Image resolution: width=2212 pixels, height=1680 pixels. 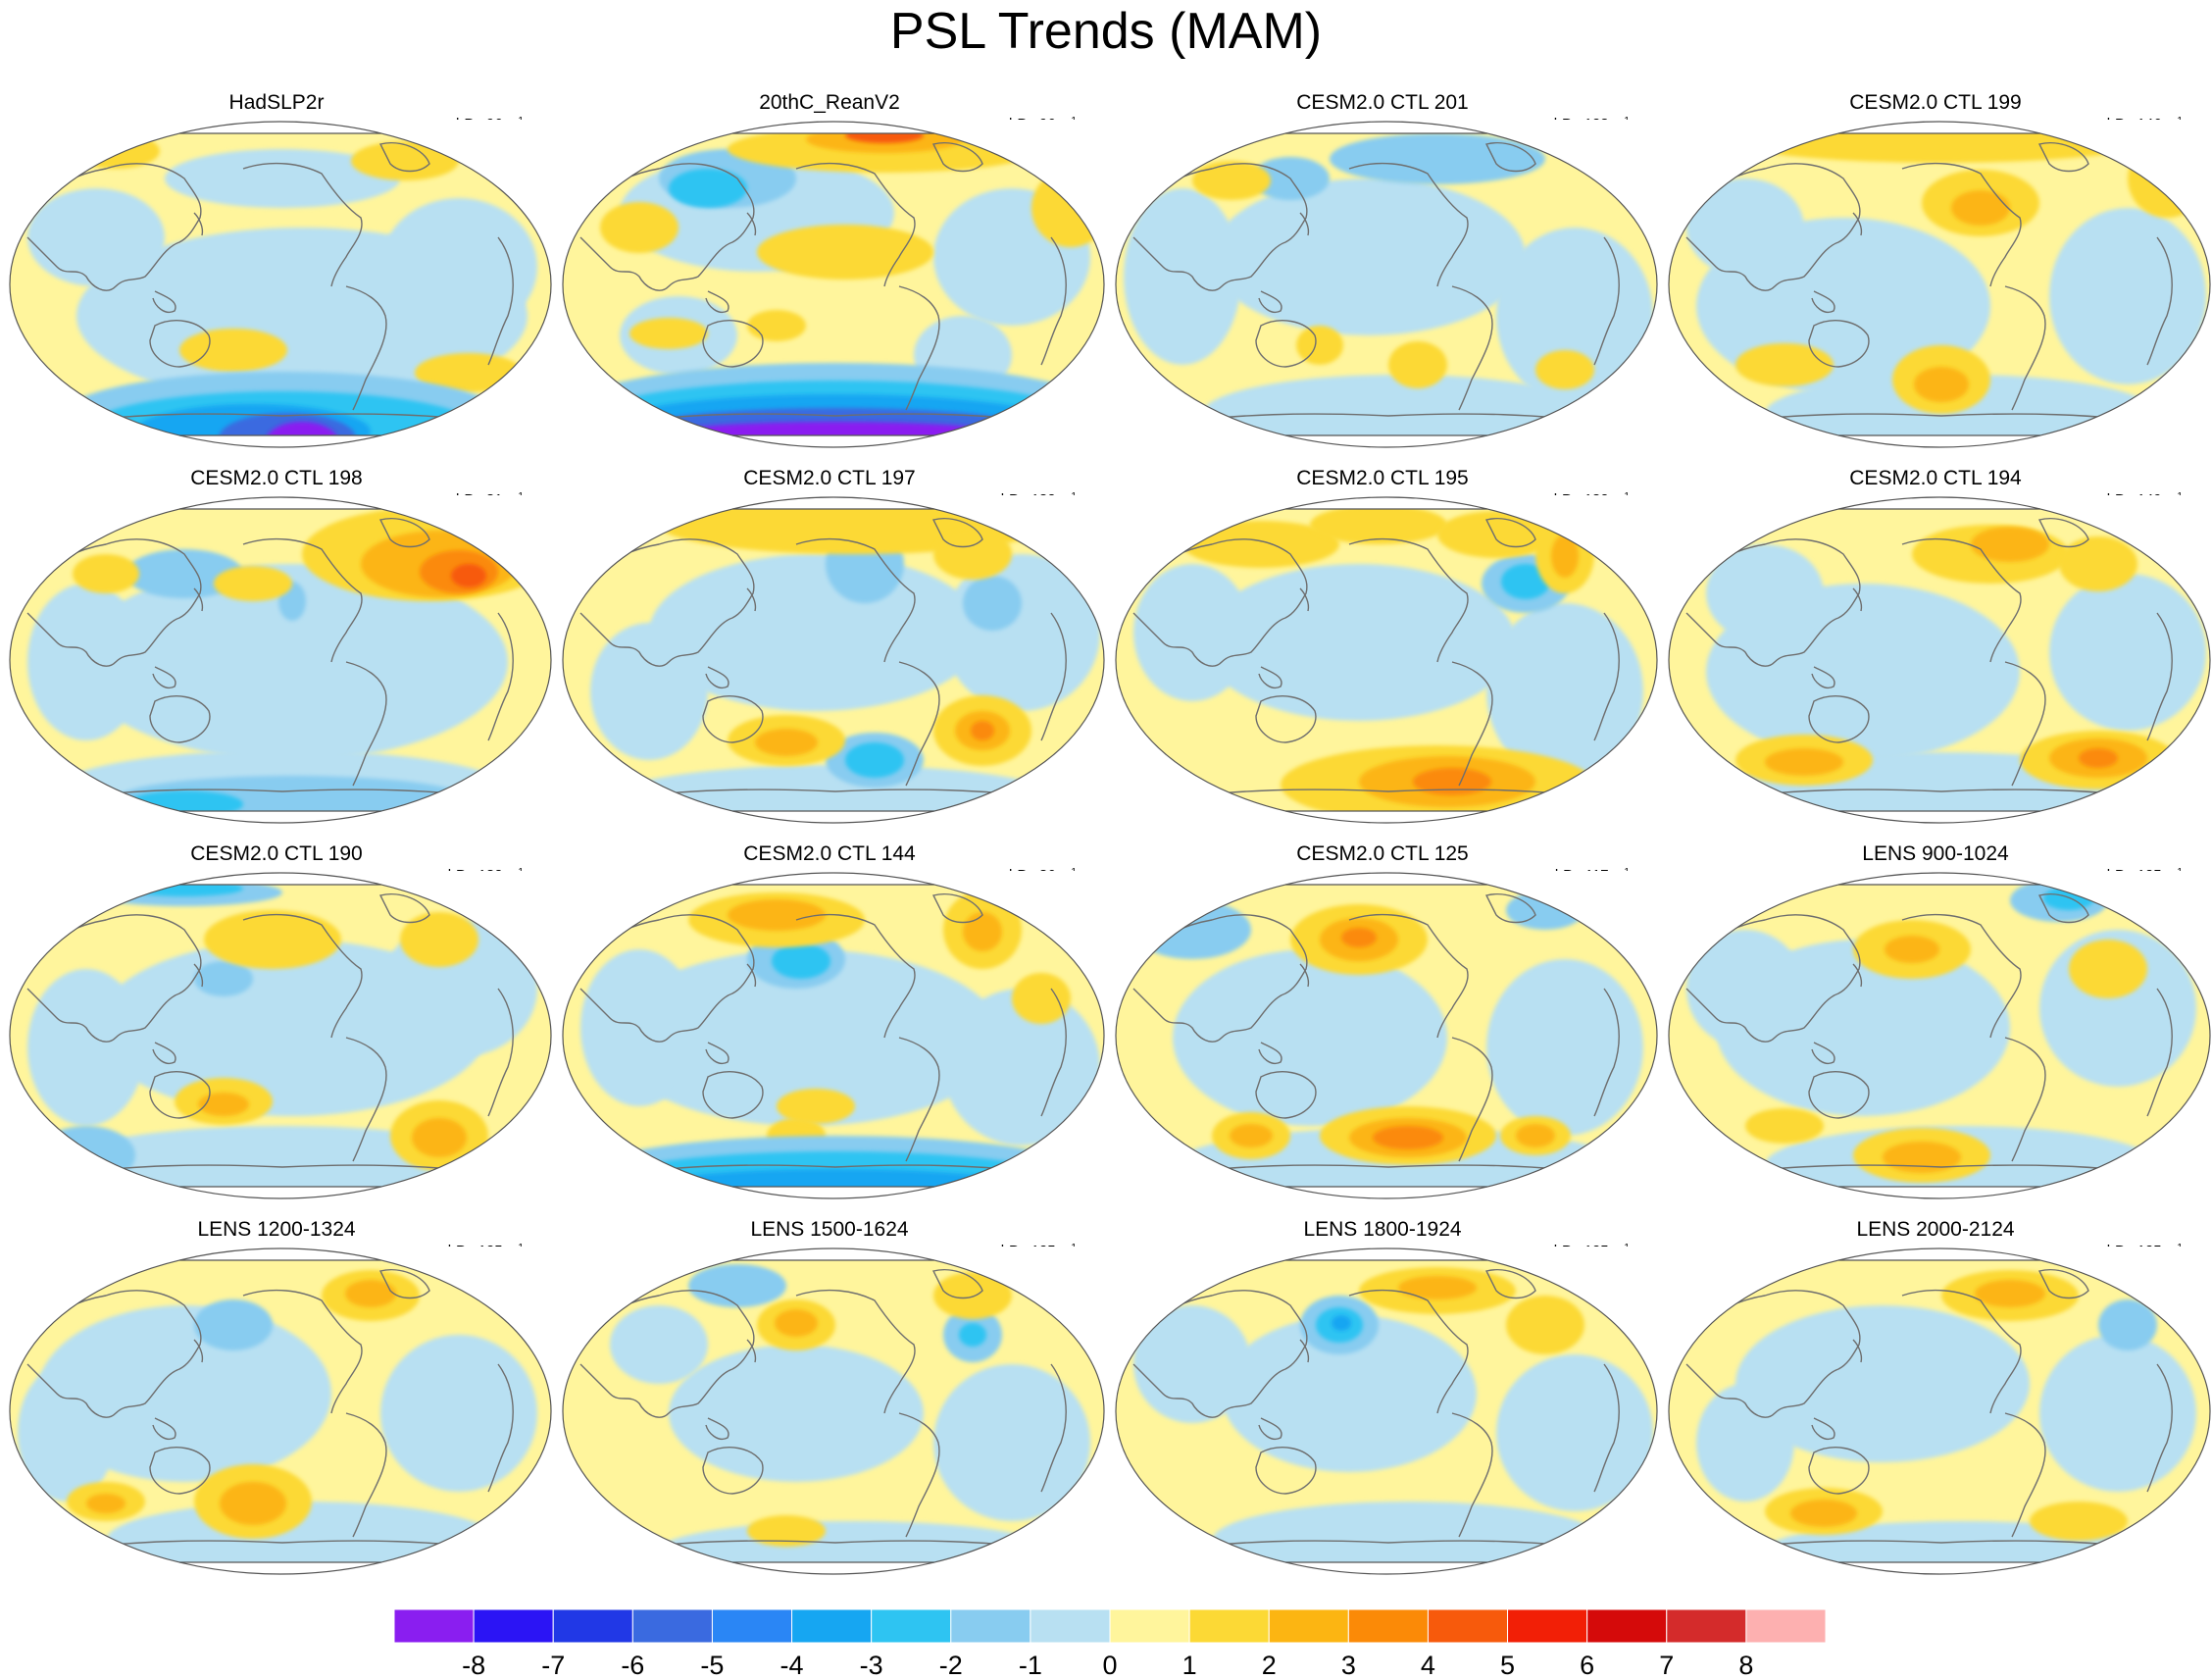 What do you see at coordinates (1382, 853) in the screenshot?
I see `panel-title: CESM2.0 CTL 125` at bounding box center [1382, 853].